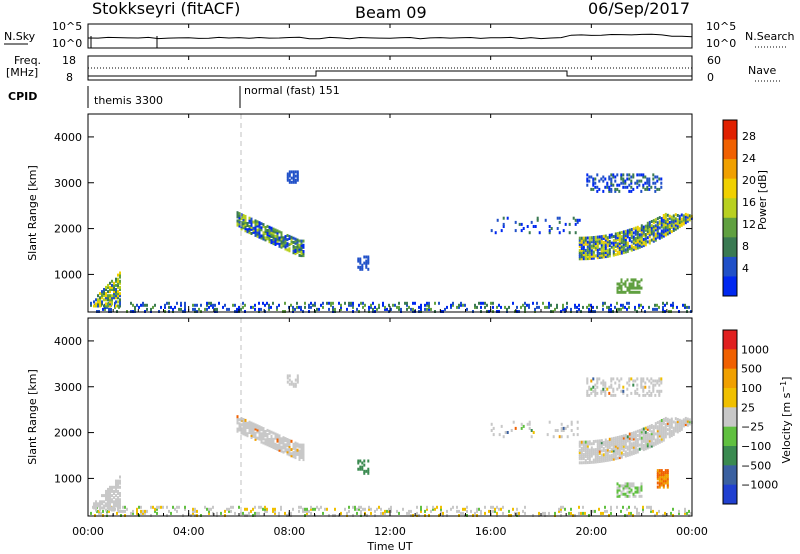 The width and height of the screenshot is (800, 554). I want to click on x-tick-label: 08:00, so click(289, 531).